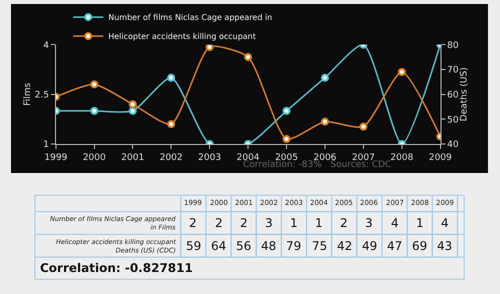  What do you see at coordinates (394, 246) in the screenshot?
I see `data-label: 47` at bounding box center [394, 246].